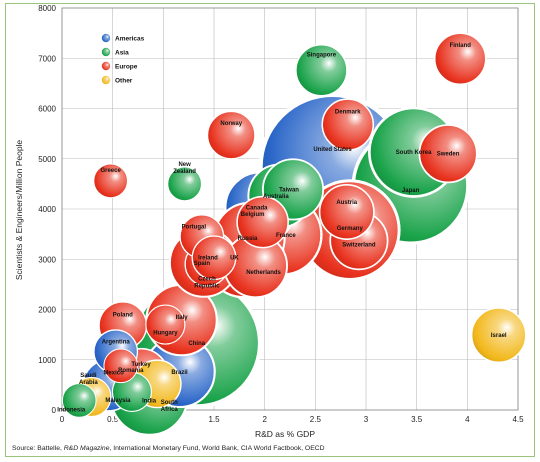  What do you see at coordinates (196, 344) in the screenshot?
I see `bubble-label-china: China` at bounding box center [196, 344].